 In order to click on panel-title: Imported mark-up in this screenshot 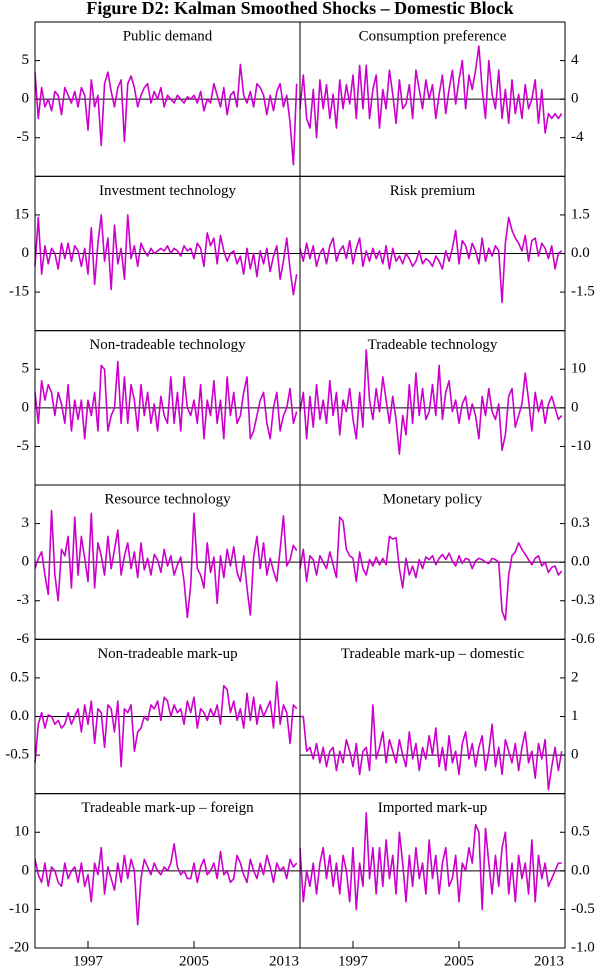, I will do `click(433, 808)`.